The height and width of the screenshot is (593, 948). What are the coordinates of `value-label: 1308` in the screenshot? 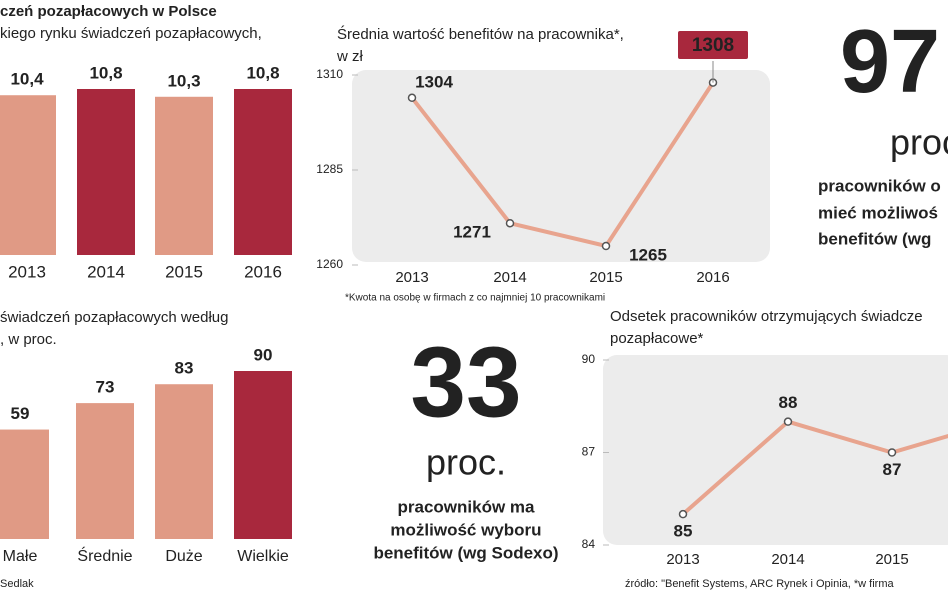 It's located at (713, 45).